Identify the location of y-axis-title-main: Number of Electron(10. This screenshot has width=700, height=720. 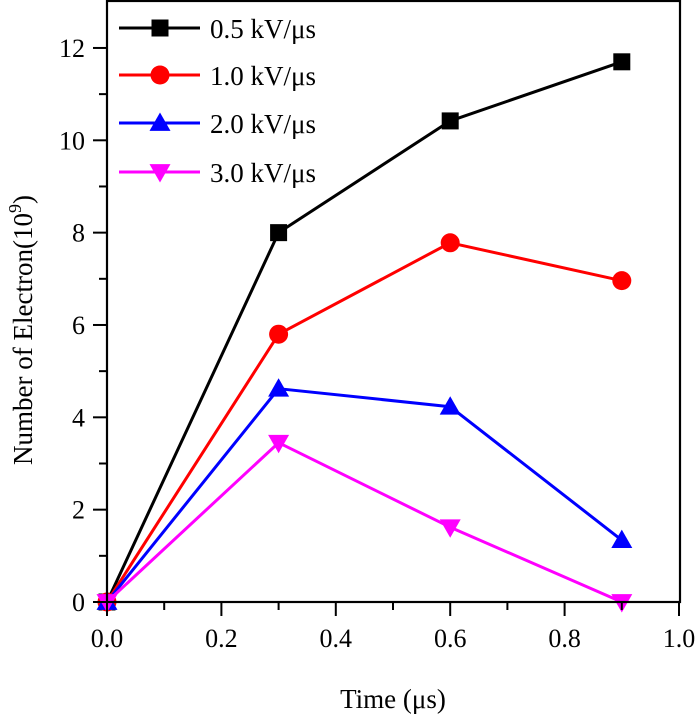
(23, 339).